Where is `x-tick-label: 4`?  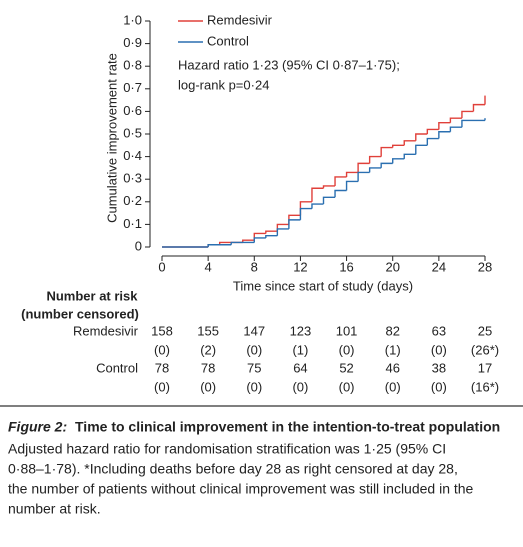 x-tick-label: 4 is located at coordinates (208, 266).